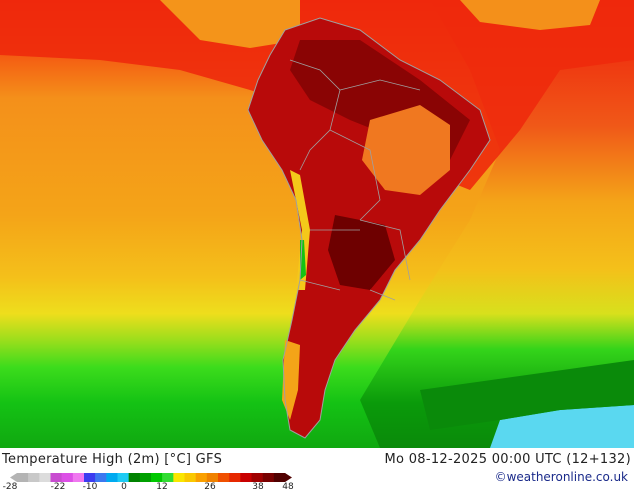 Image resolution: width=634 pixels, height=492 pixels. What do you see at coordinates (10, 487) in the screenshot?
I see `legend-tick-label: -28` at bounding box center [10, 487].